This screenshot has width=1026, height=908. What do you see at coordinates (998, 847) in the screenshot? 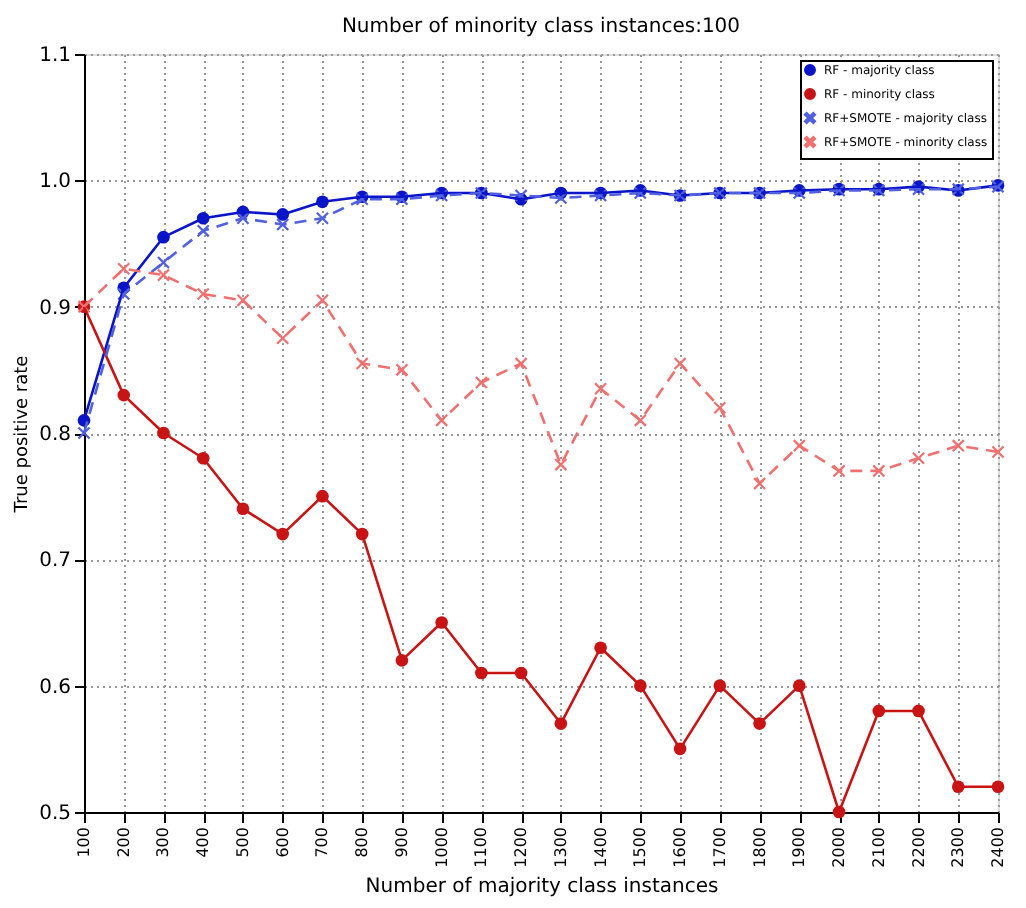
I see `x-tick-label: 2400` at bounding box center [998, 847].